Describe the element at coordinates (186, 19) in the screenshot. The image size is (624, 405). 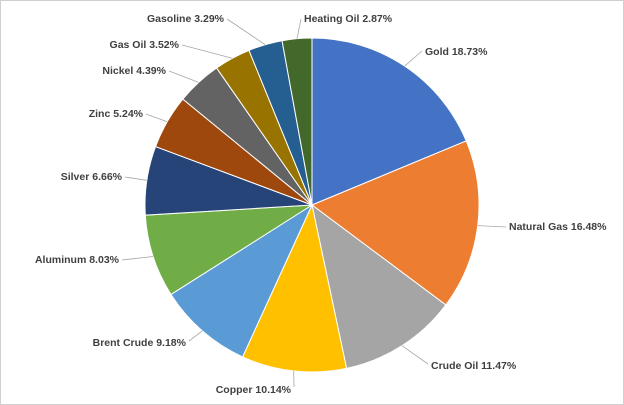
I see `slice-label-gasoline: Gasoline 3.29%` at that location.